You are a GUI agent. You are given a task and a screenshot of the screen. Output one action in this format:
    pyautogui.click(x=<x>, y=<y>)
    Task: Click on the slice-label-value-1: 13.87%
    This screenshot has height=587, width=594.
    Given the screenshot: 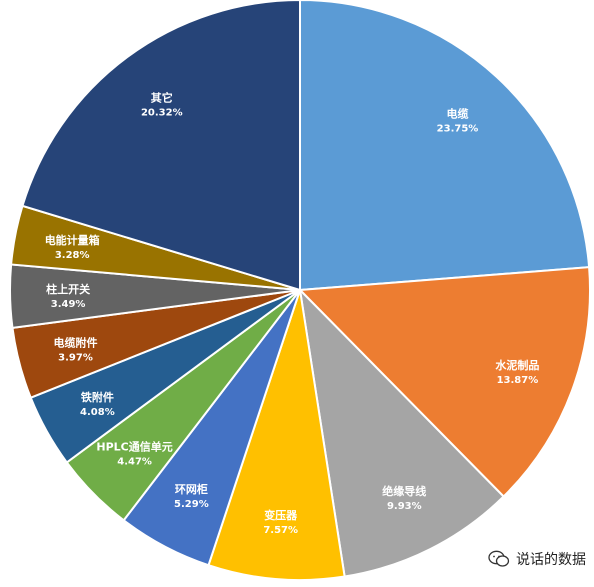 What is the action you would take?
    pyautogui.click(x=518, y=380)
    